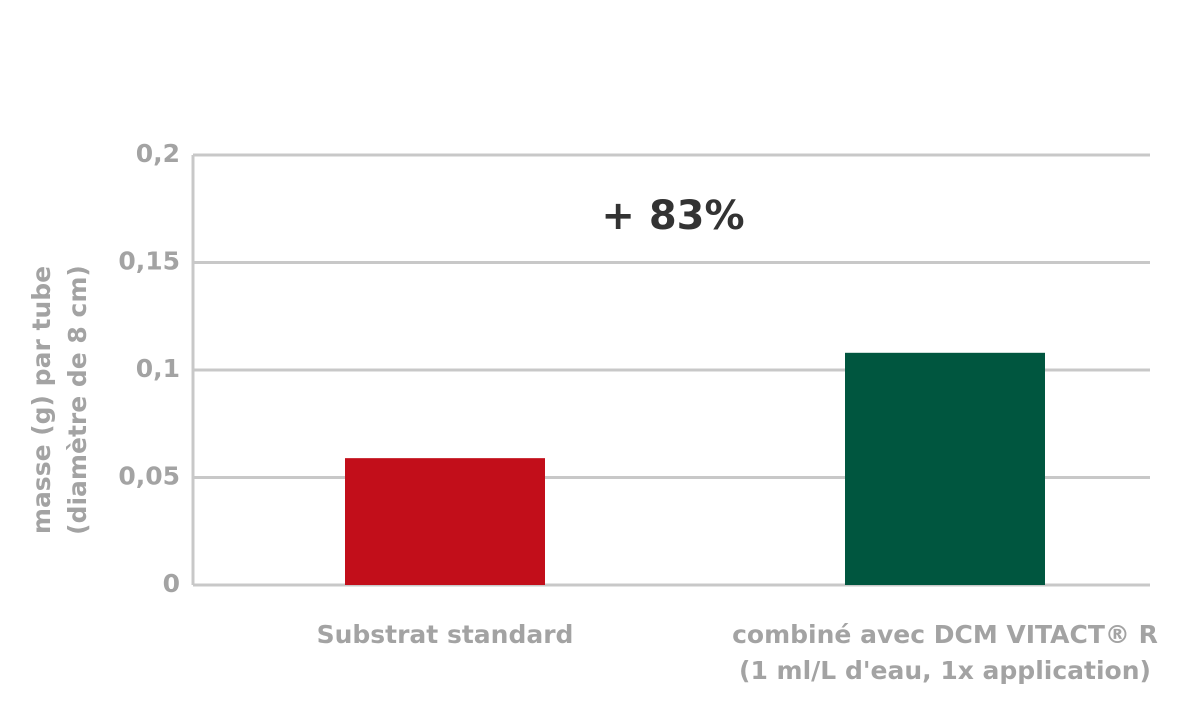 The height and width of the screenshot is (722, 1200). What do you see at coordinates (171, 583) in the screenshot?
I see `y-tick-label: 0` at bounding box center [171, 583].